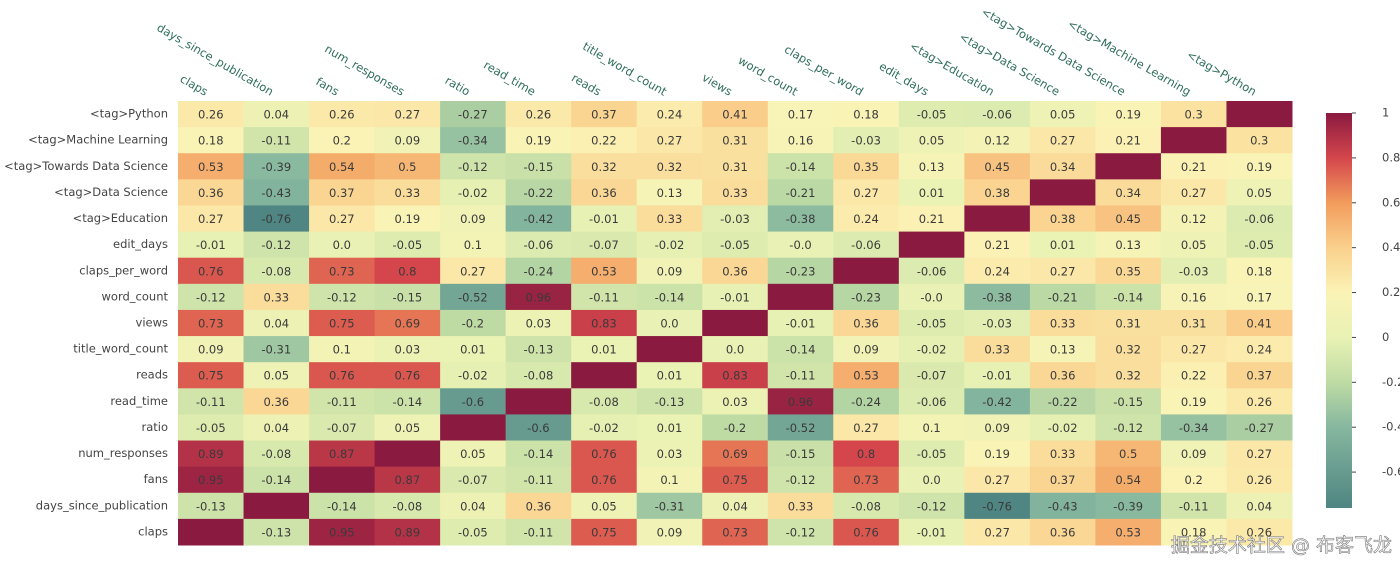  I want to click on cell-label: 0.22, so click(604, 141).